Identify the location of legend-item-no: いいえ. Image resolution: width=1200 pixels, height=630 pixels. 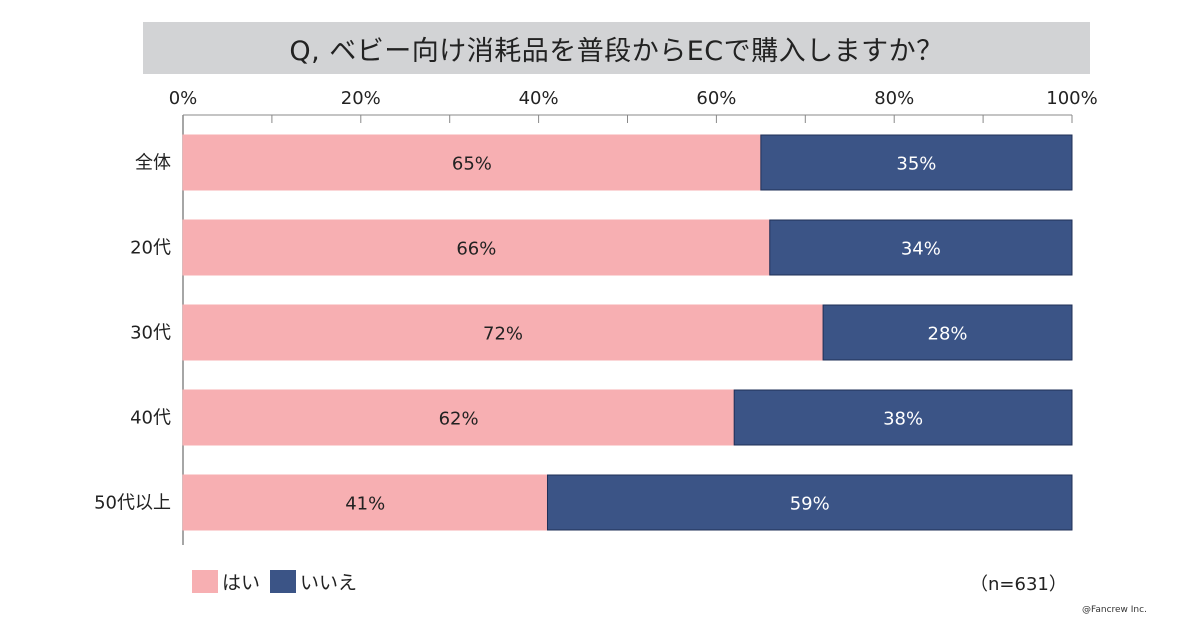
(313, 581).